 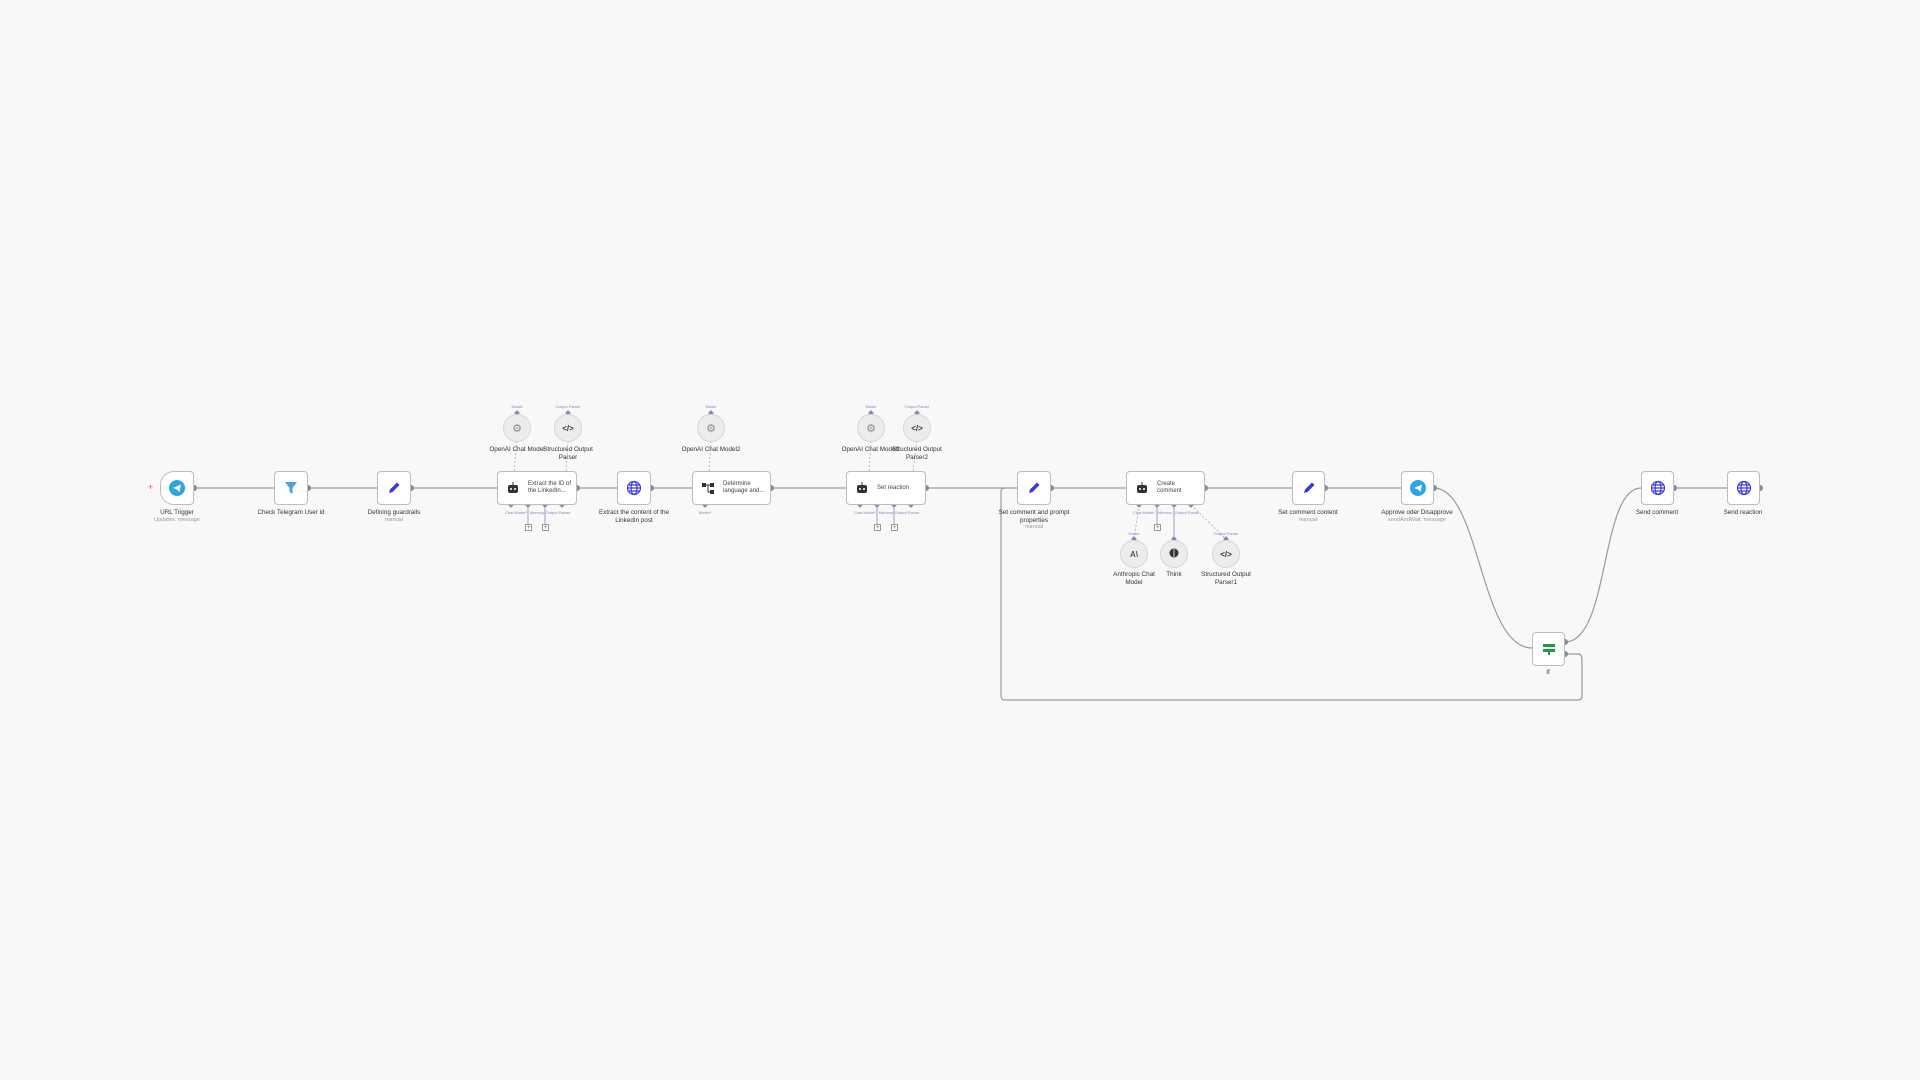 What do you see at coordinates (1603, 565) in the screenshot?
I see `edge-if-true-send` at bounding box center [1603, 565].